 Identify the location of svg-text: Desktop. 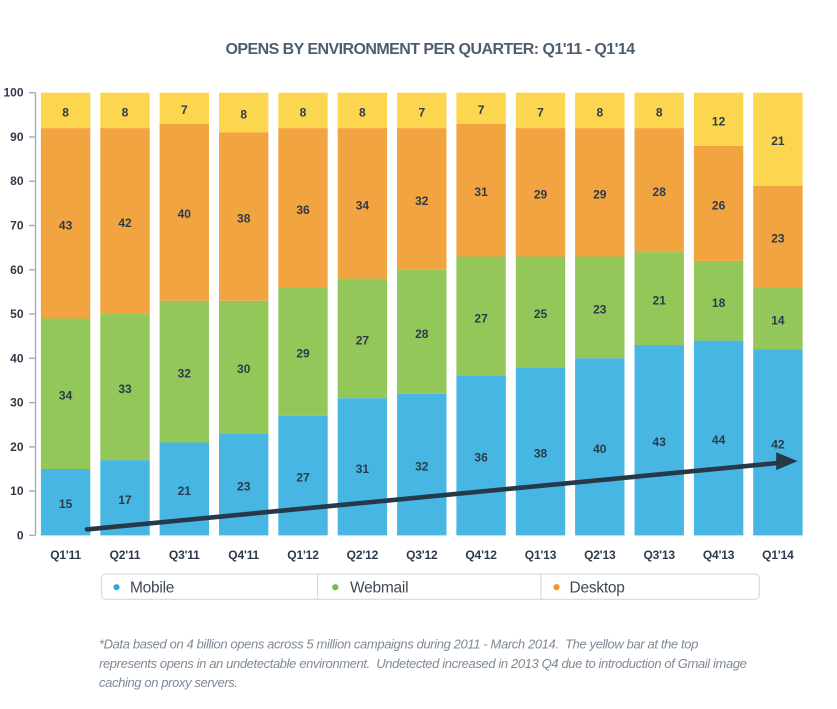
(597, 588).